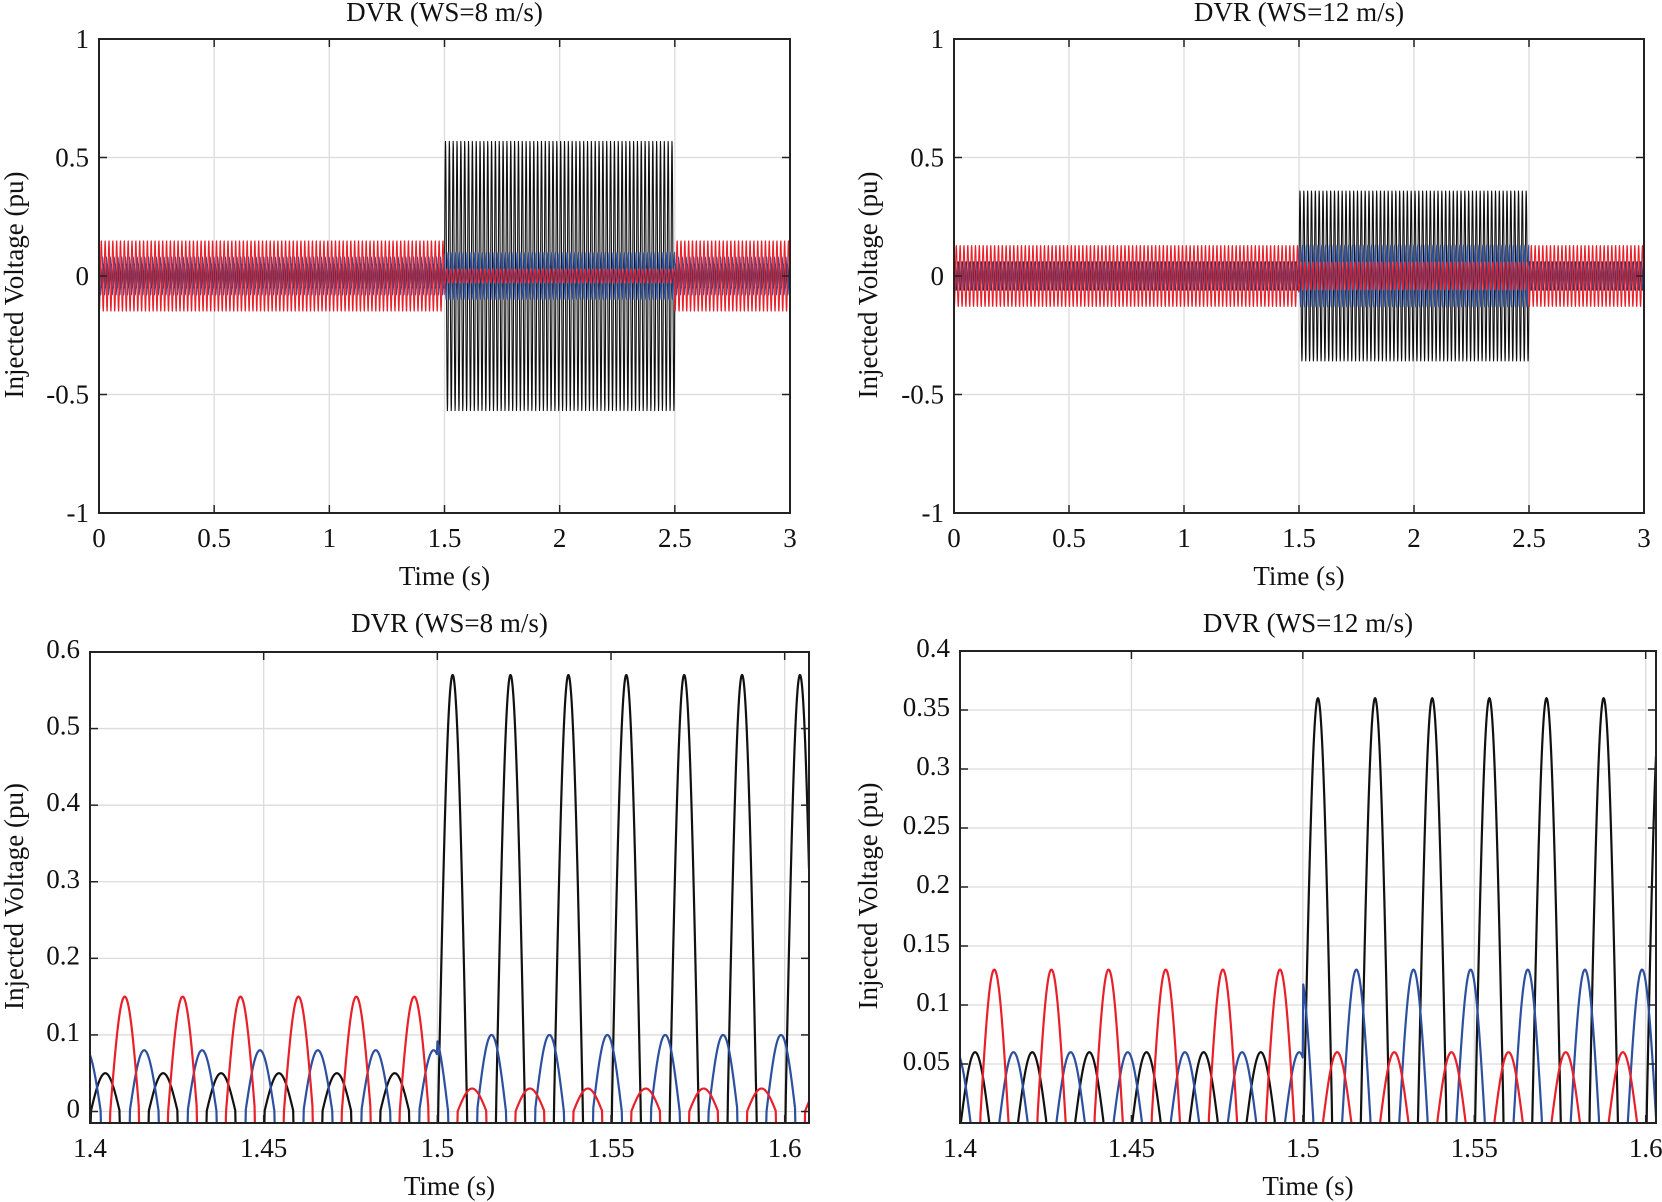  I want to click on y-tick-label: 0.05, so click(926, 1061).